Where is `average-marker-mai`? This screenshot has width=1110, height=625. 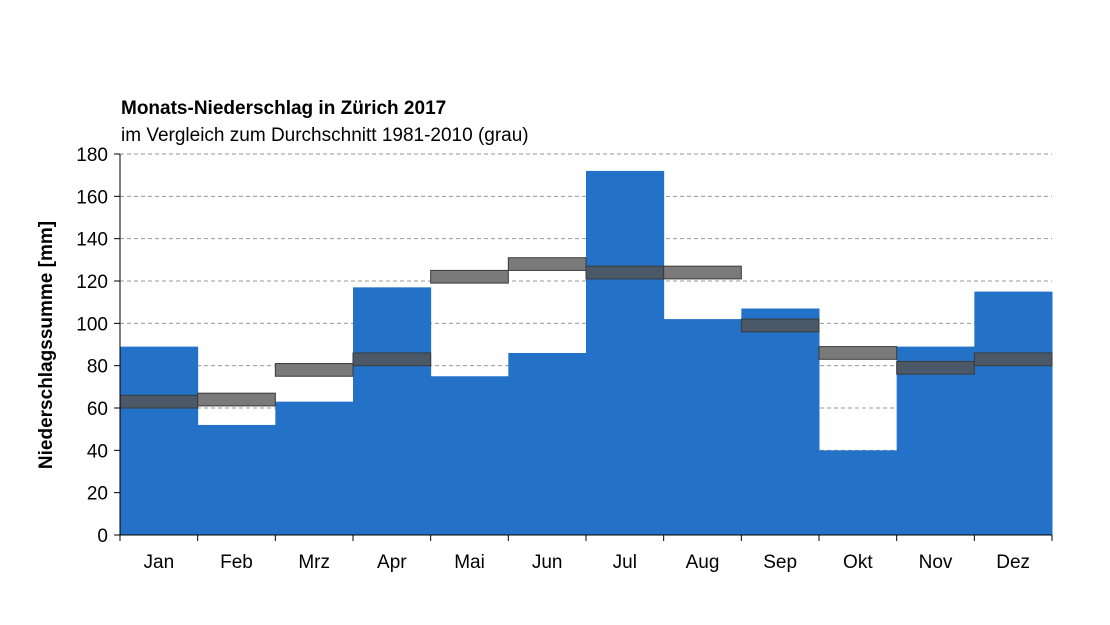
average-marker-mai is located at coordinates (469, 276).